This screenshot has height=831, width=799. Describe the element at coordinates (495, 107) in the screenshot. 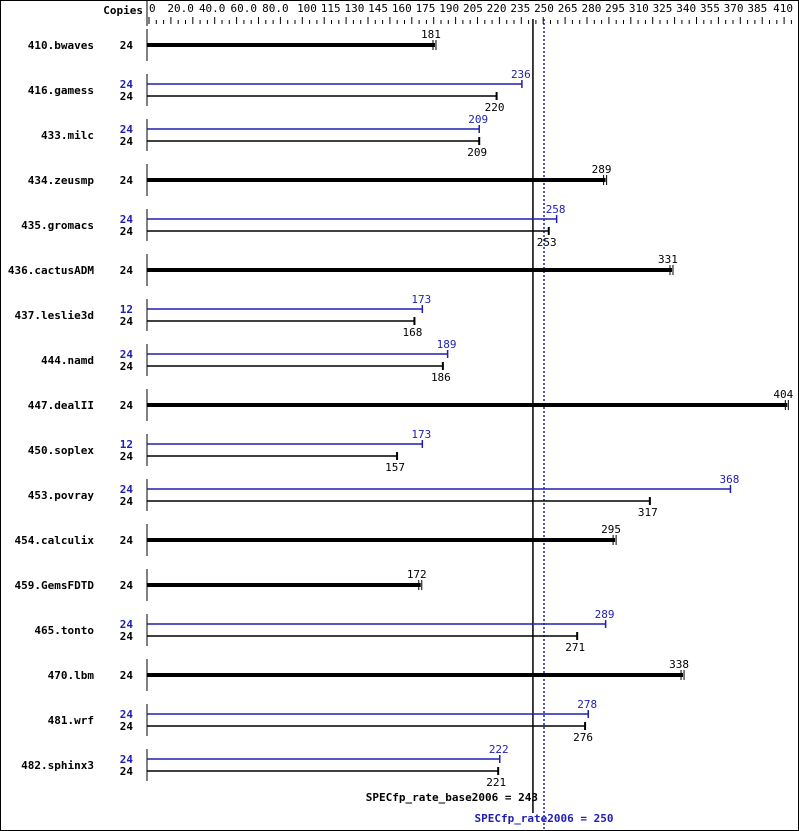

I see `base-value: 220` at that location.